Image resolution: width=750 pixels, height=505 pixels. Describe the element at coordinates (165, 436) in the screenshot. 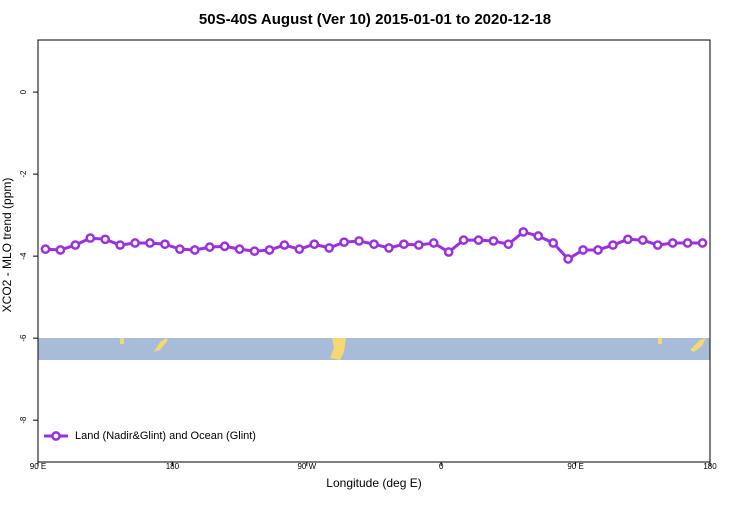

I see `legend-label: Land (Nadir&Glint) and Ocean (Glint)` at that location.